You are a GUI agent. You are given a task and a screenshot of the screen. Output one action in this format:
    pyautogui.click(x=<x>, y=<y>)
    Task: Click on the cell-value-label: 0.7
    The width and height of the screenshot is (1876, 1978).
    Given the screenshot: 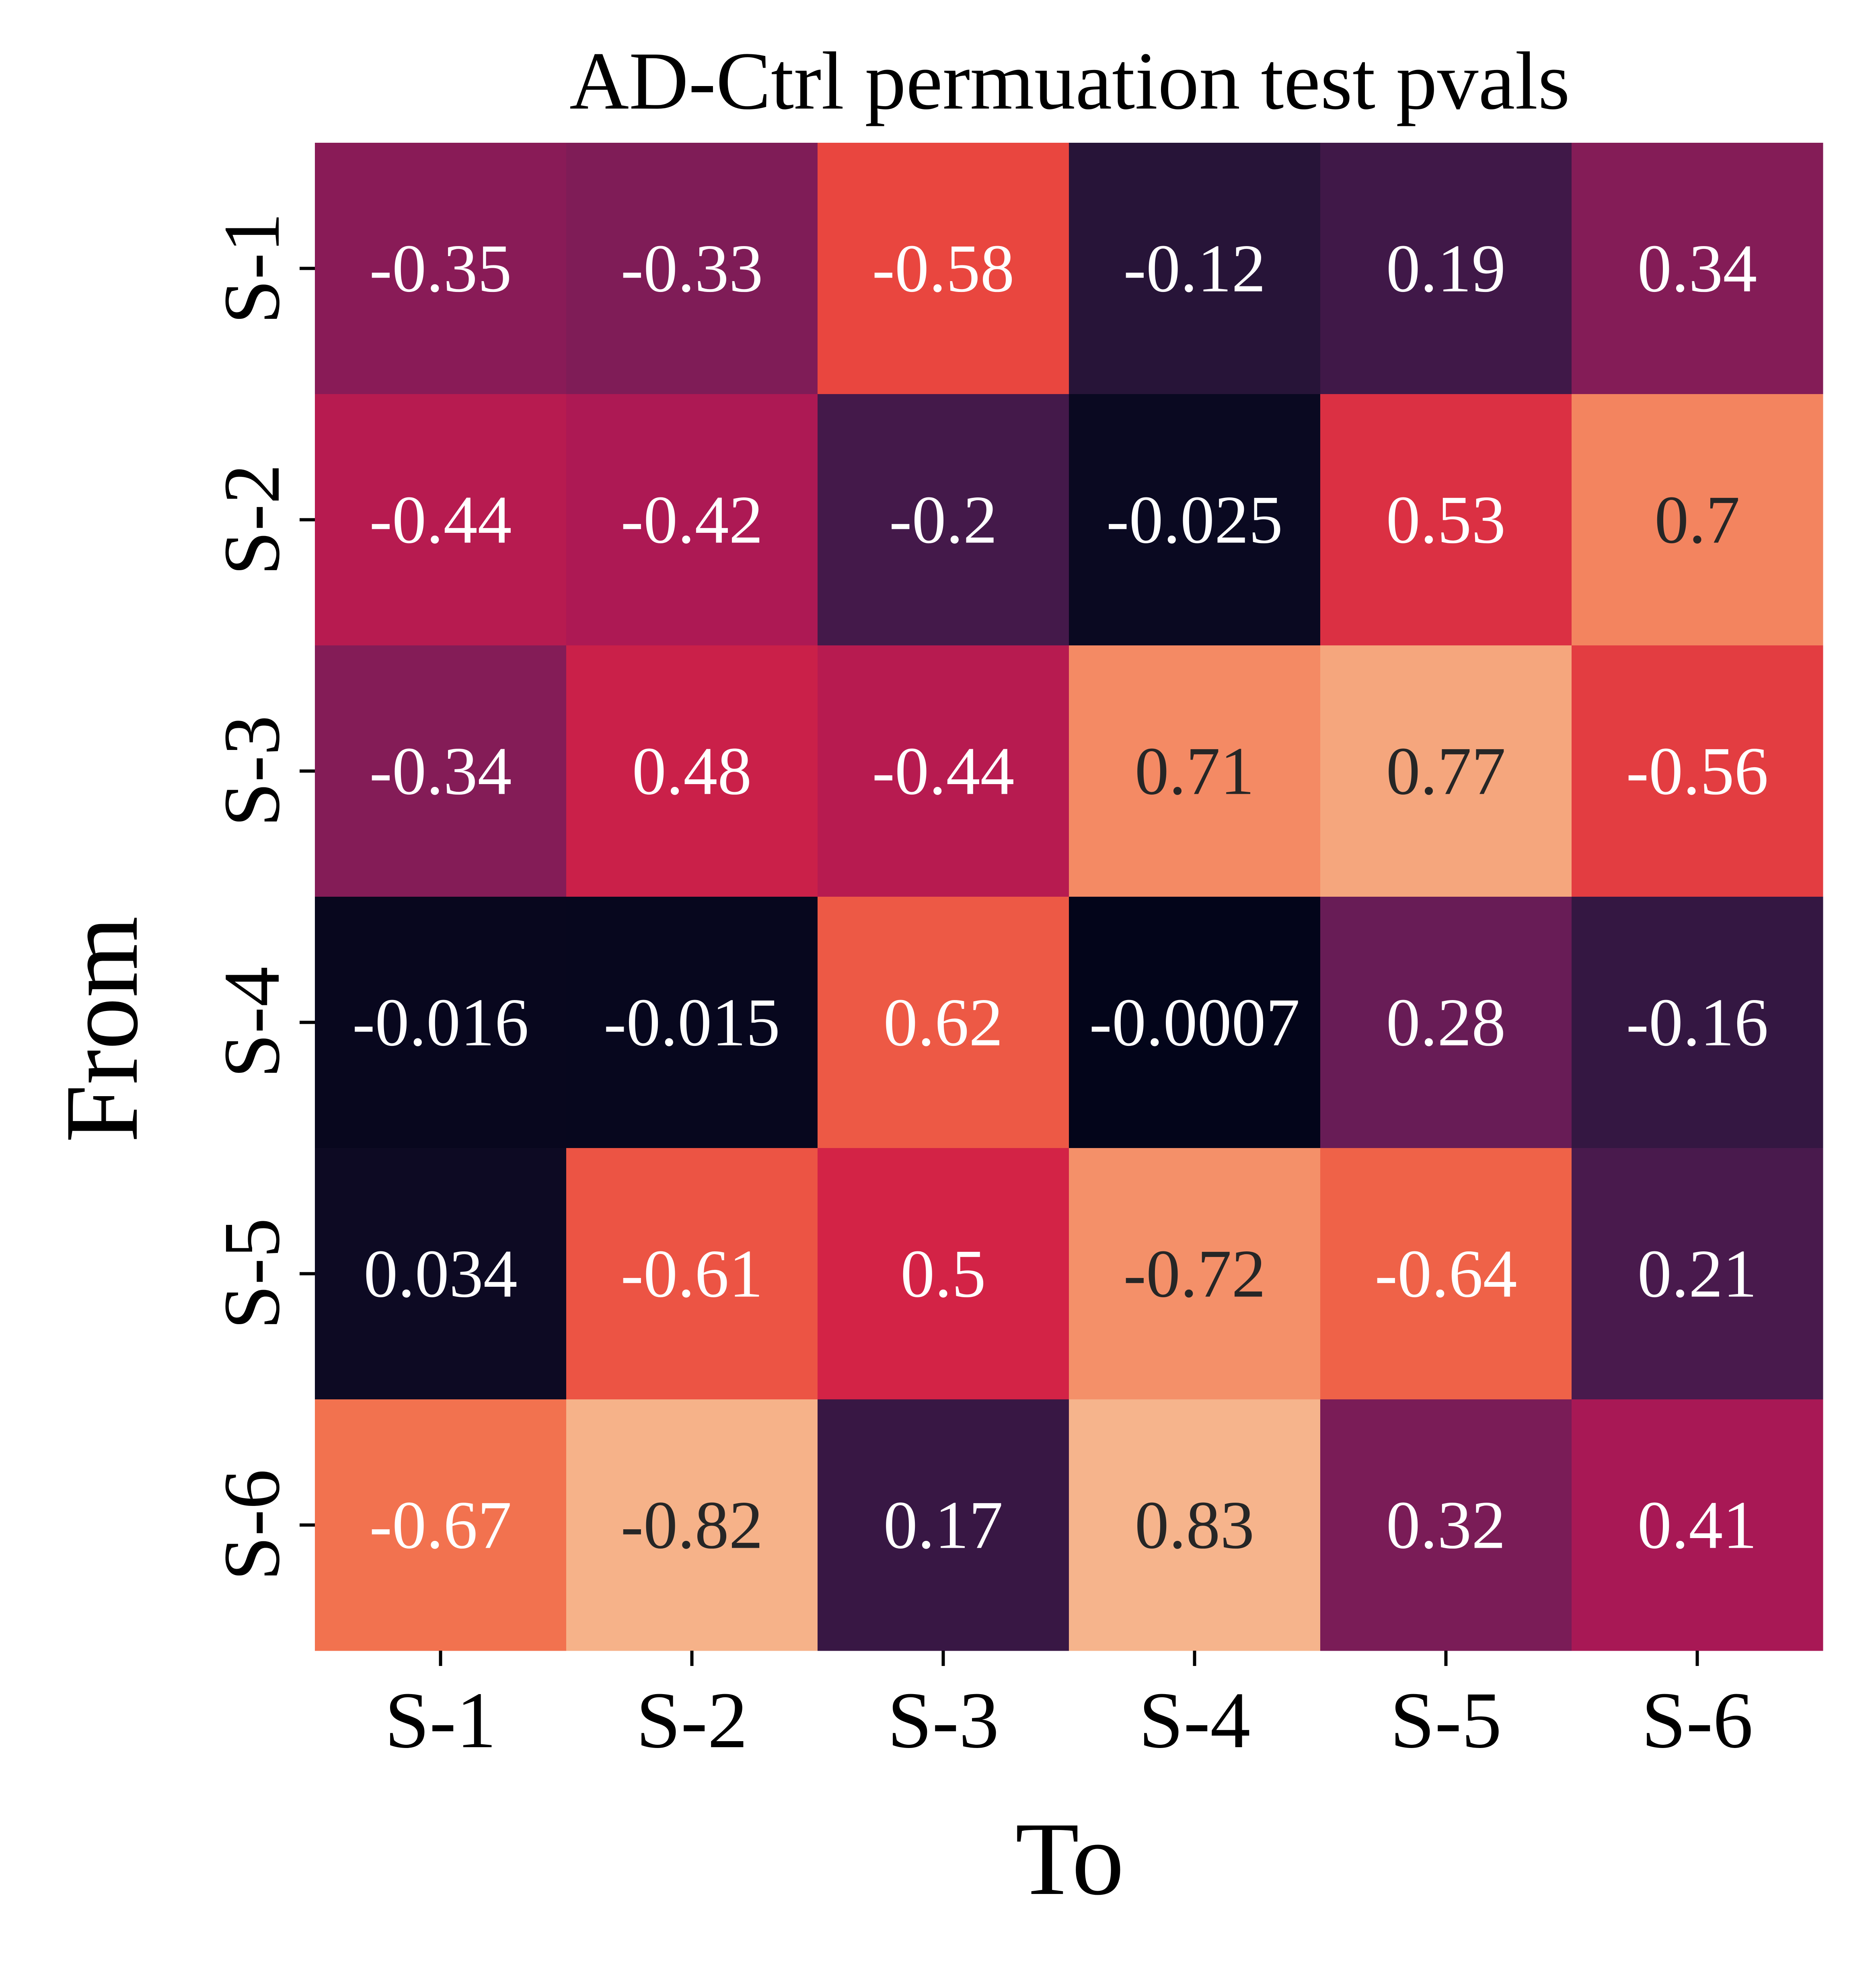 What is the action you would take?
    pyautogui.click(x=1697, y=520)
    